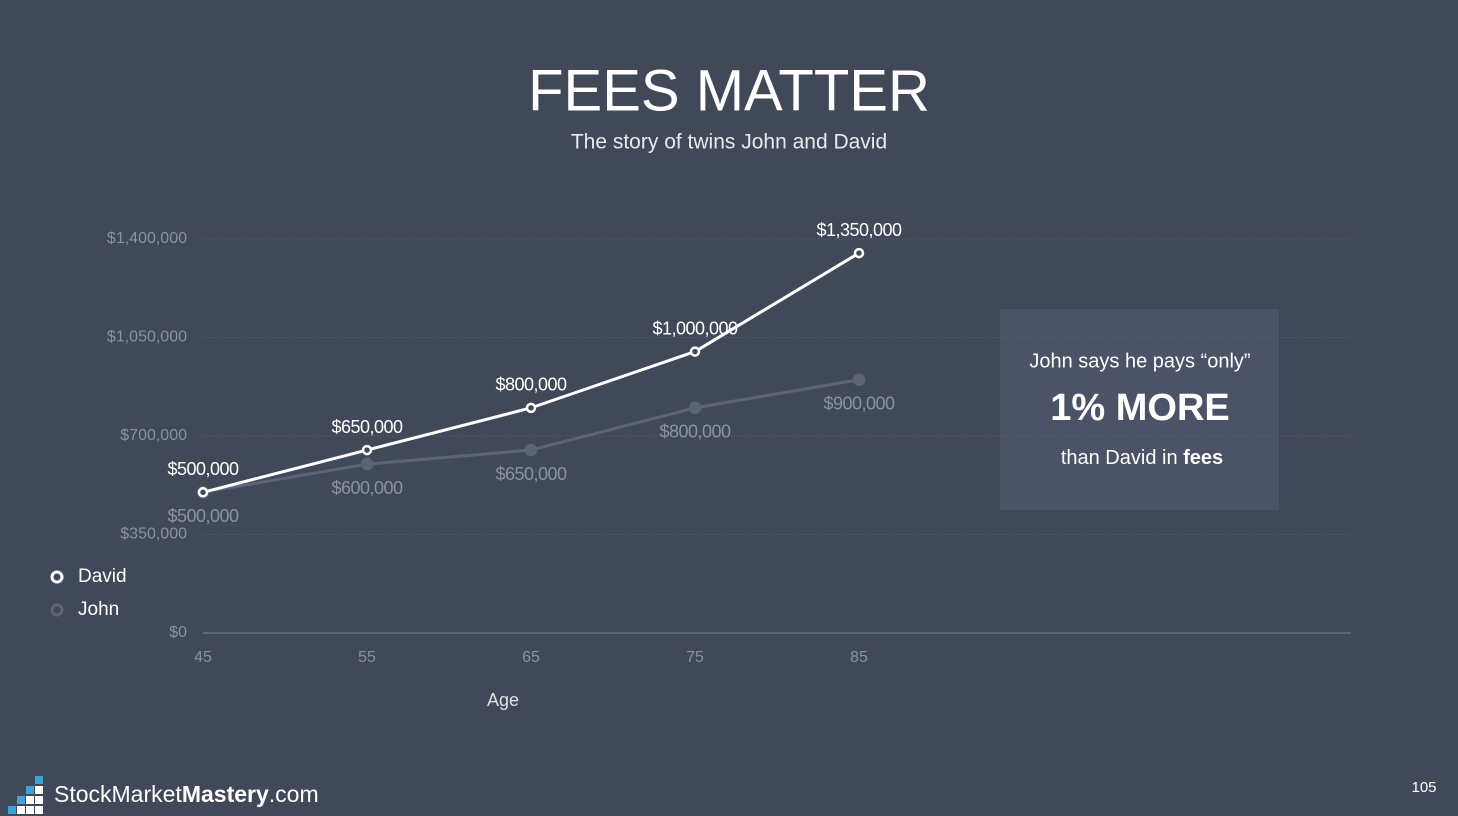  What do you see at coordinates (1122, 458) in the screenshot?
I see `callout-text: than David in` at bounding box center [1122, 458].